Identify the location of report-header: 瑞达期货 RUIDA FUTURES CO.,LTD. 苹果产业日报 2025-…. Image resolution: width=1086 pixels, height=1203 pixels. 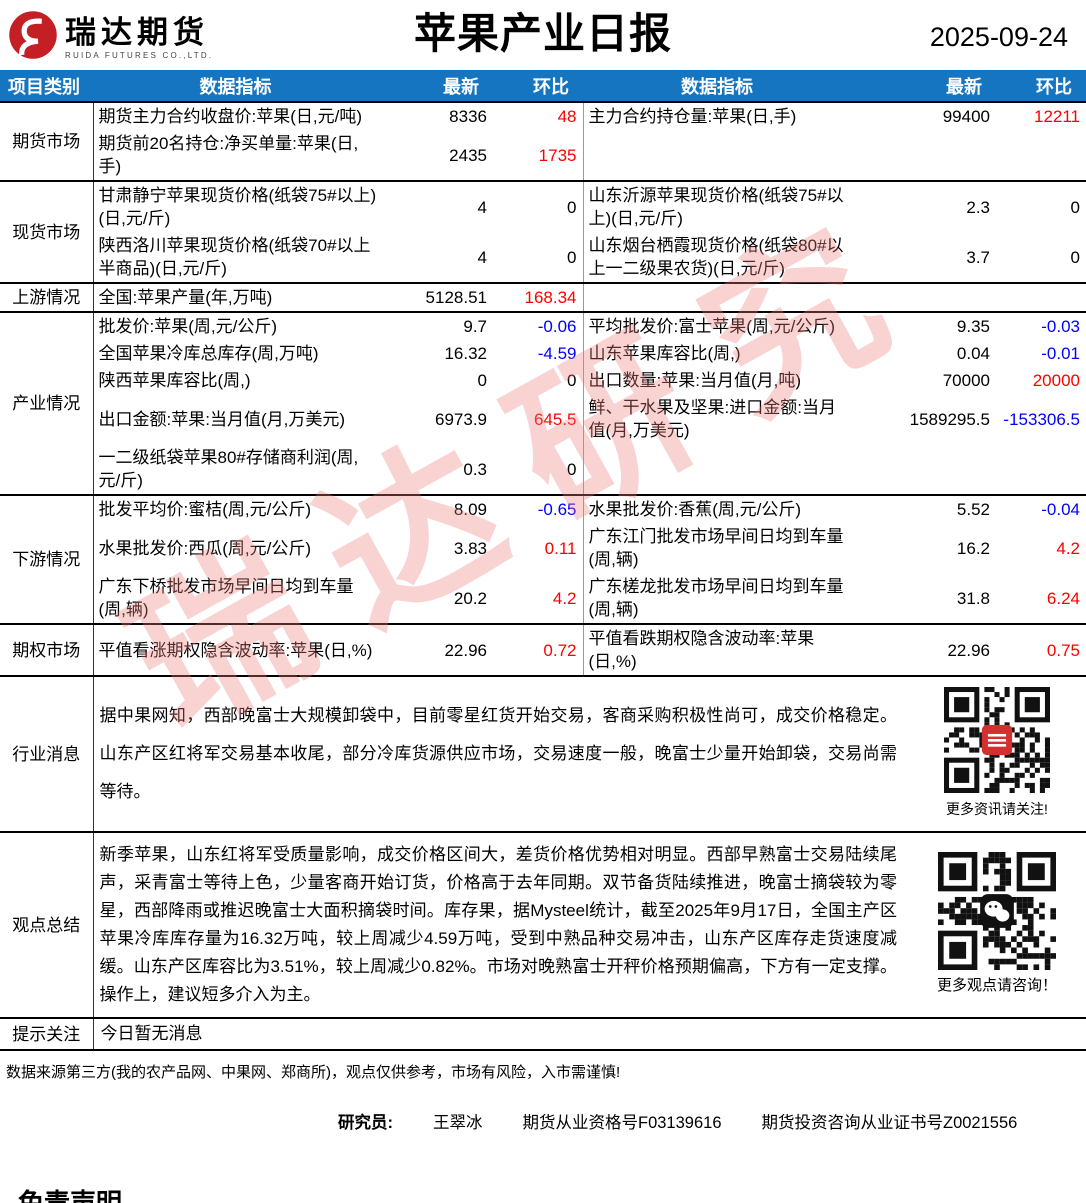
(543, 35).